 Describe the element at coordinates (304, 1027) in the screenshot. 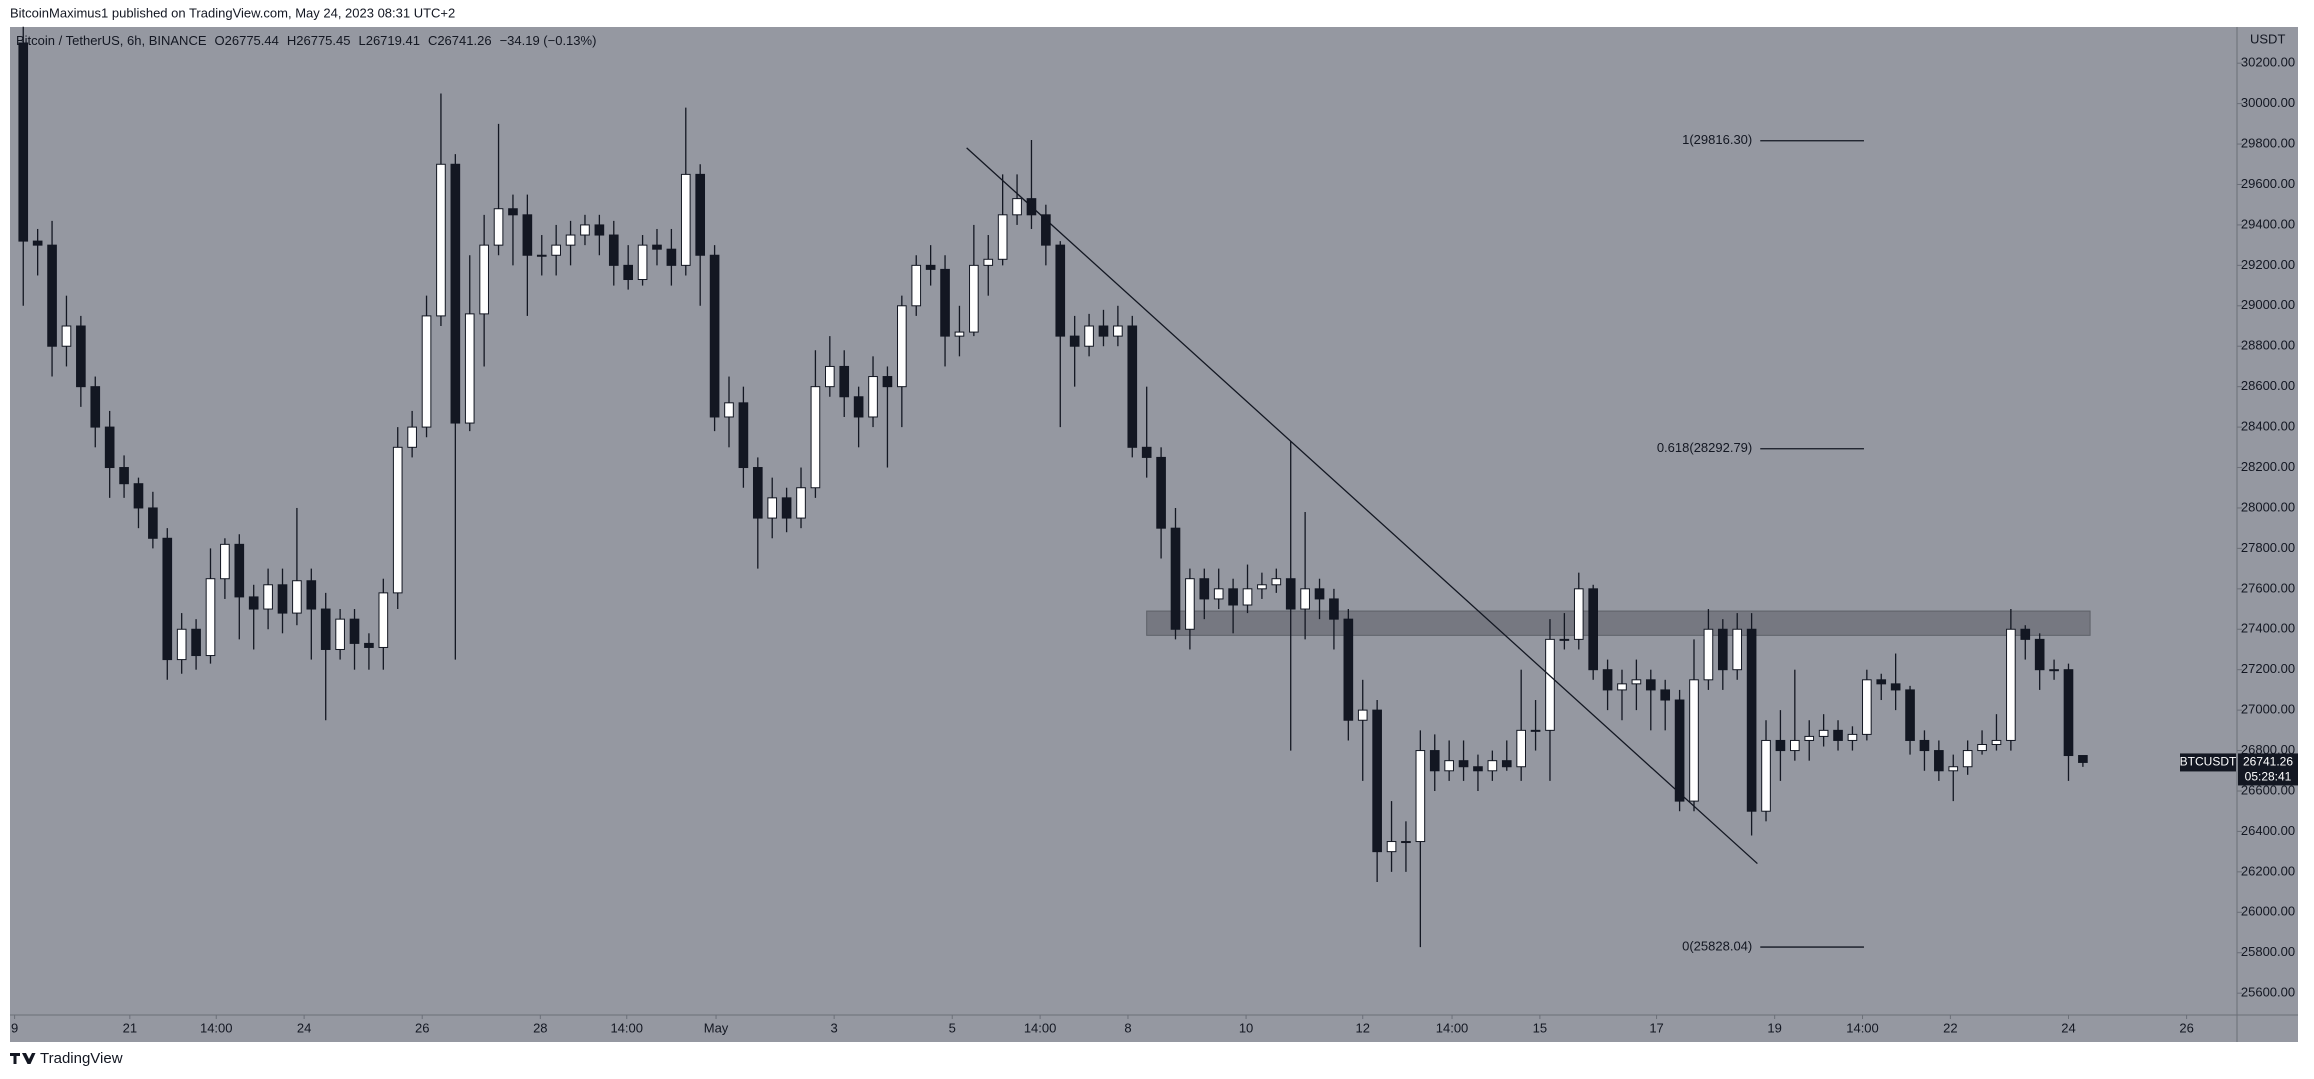

I see `x-tick-label: 24` at that location.